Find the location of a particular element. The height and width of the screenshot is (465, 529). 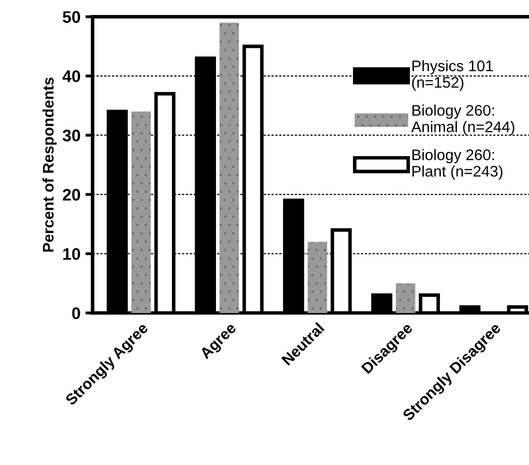

y-tick-label: 40 is located at coordinates (71, 76).